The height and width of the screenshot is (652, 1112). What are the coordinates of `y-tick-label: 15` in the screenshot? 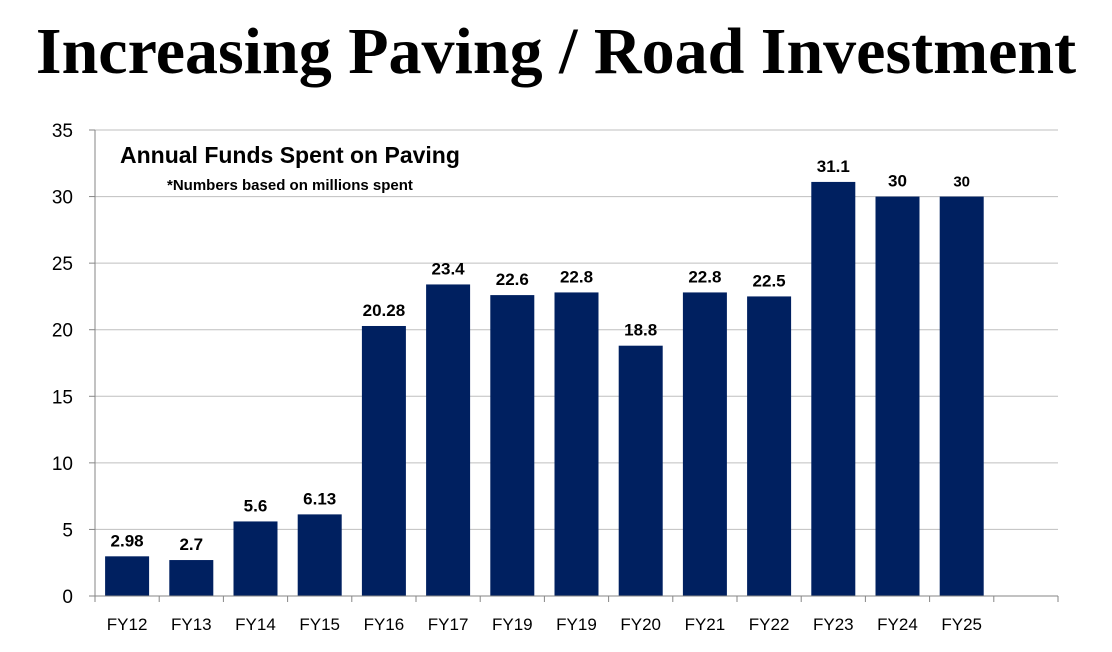 It's located at (62, 397).